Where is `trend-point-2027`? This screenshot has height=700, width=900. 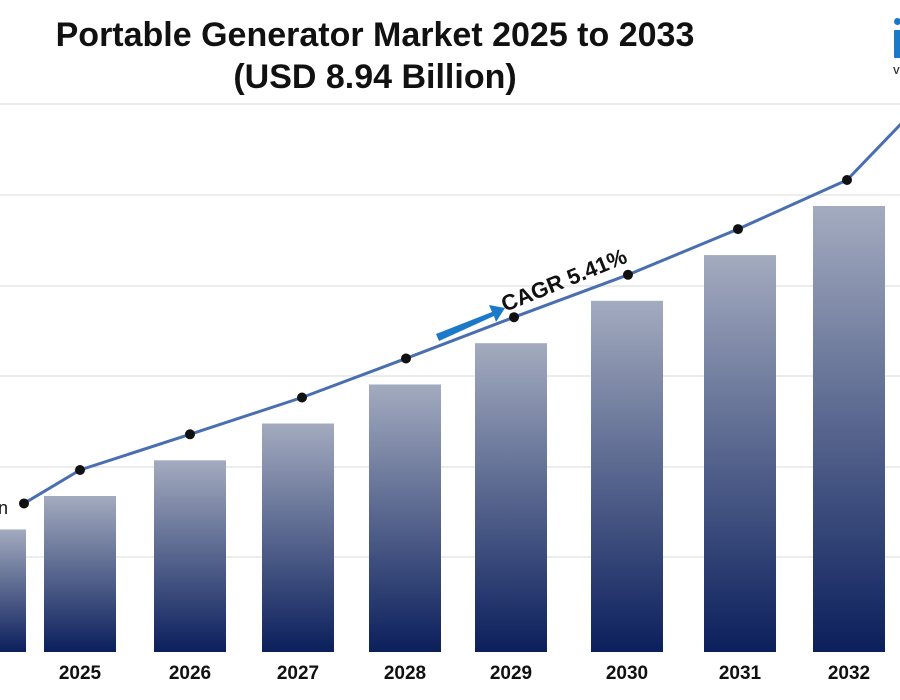
trend-point-2027 is located at coordinates (302, 397).